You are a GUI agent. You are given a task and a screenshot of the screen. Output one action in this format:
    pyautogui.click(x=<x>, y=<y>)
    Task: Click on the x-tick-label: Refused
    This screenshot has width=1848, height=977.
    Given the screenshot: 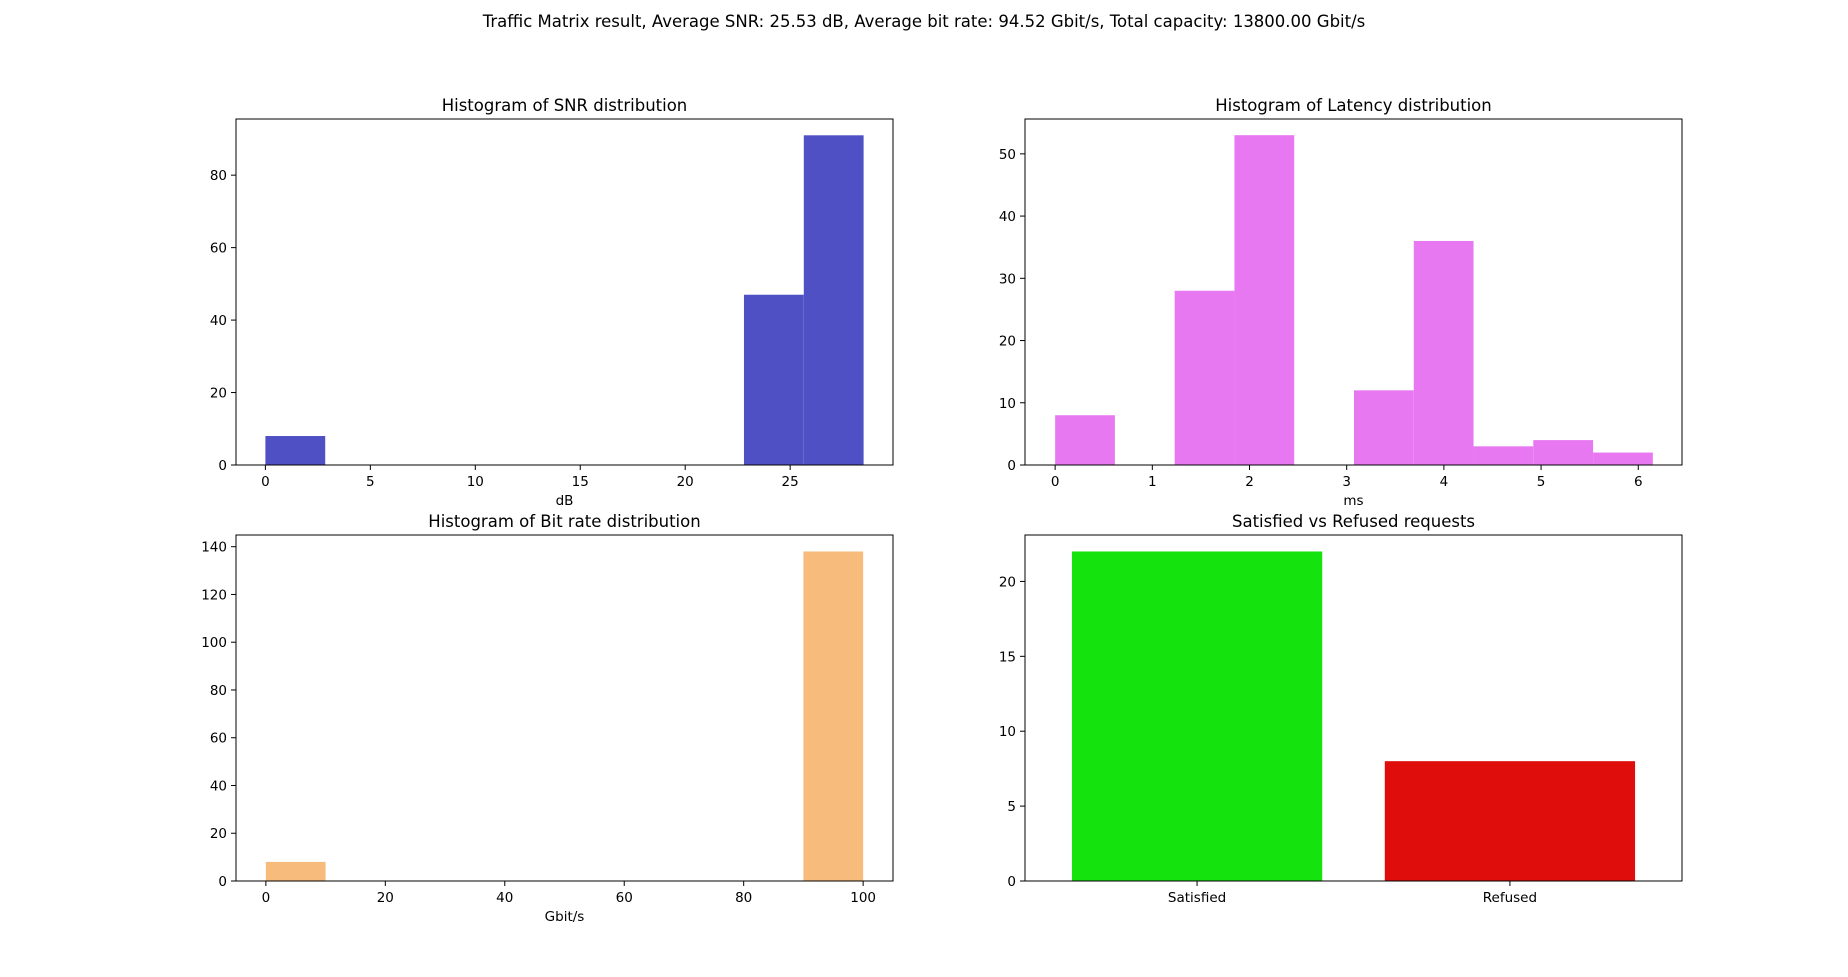 What is the action you would take?
    pyautogui.click(x=1510, y=898)
    